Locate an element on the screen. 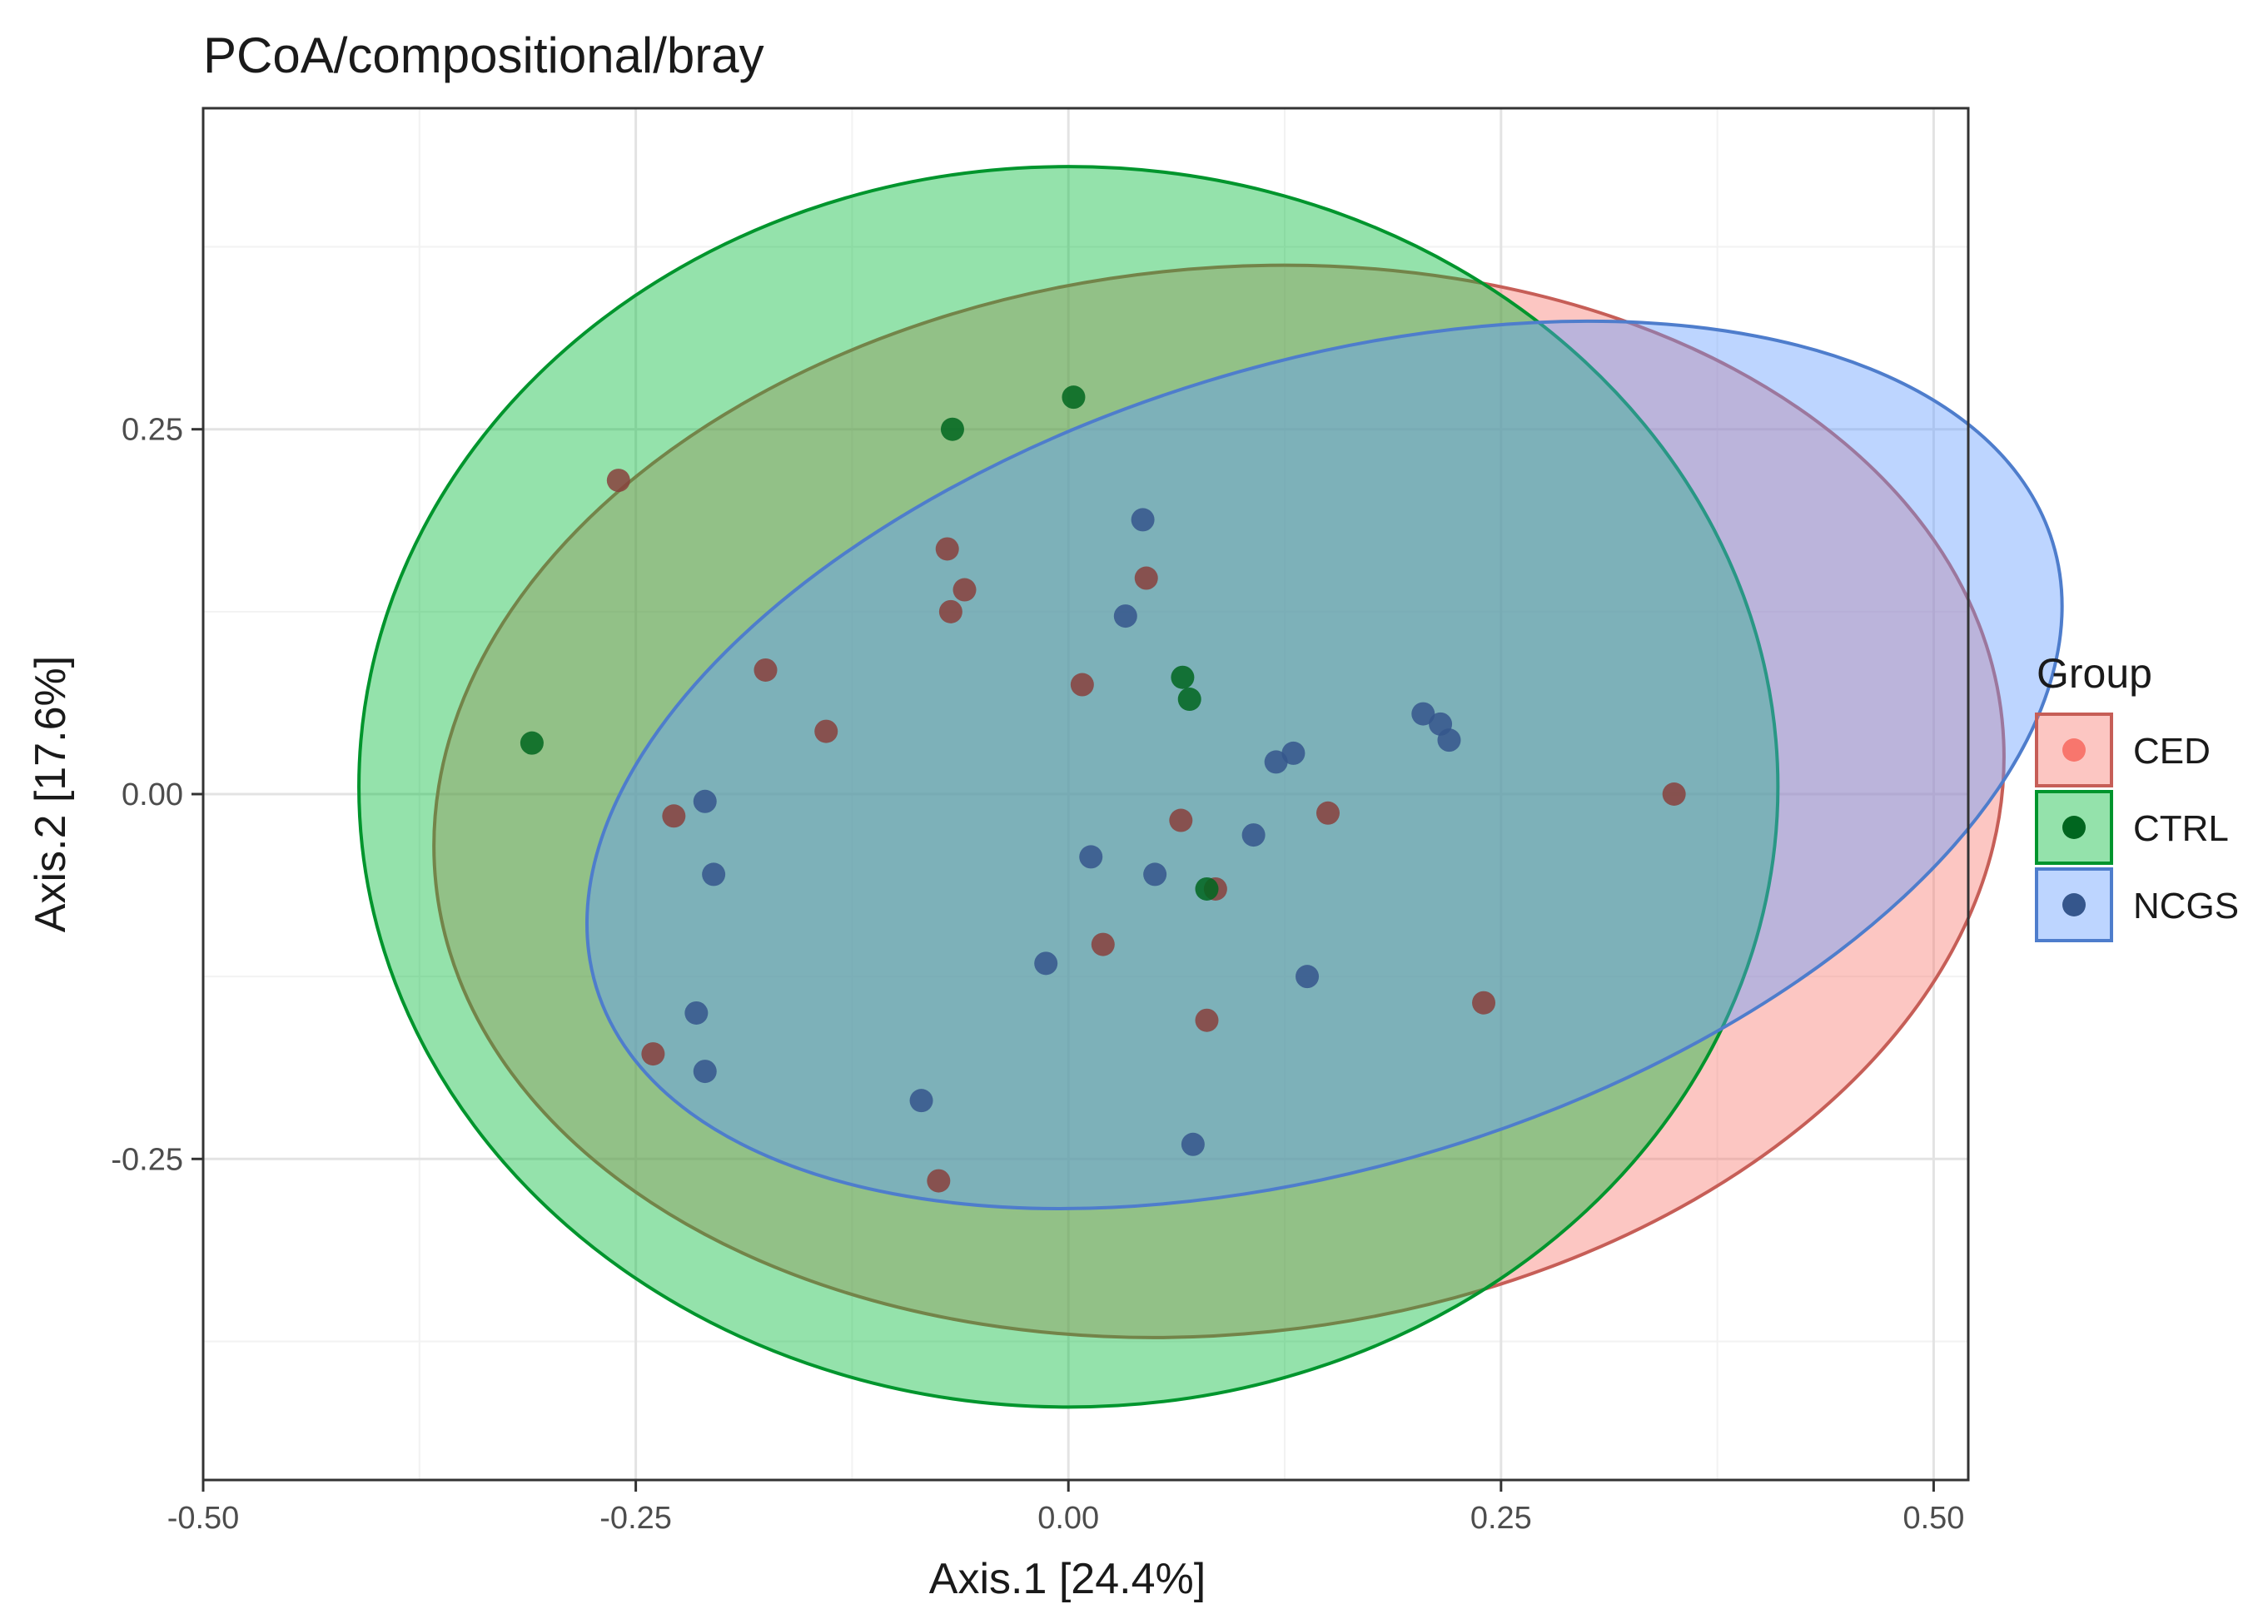 This screenshot has width=2268, height=1624. legend-key-ncgs is located at coordinates (2074, 905).